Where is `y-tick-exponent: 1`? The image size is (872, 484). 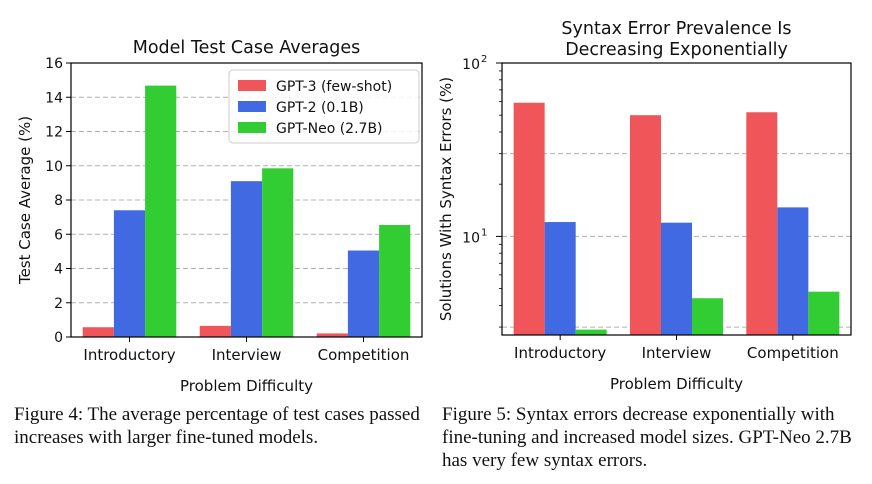
y-tick-exponent: 1 is located at coordinates (484, 232).